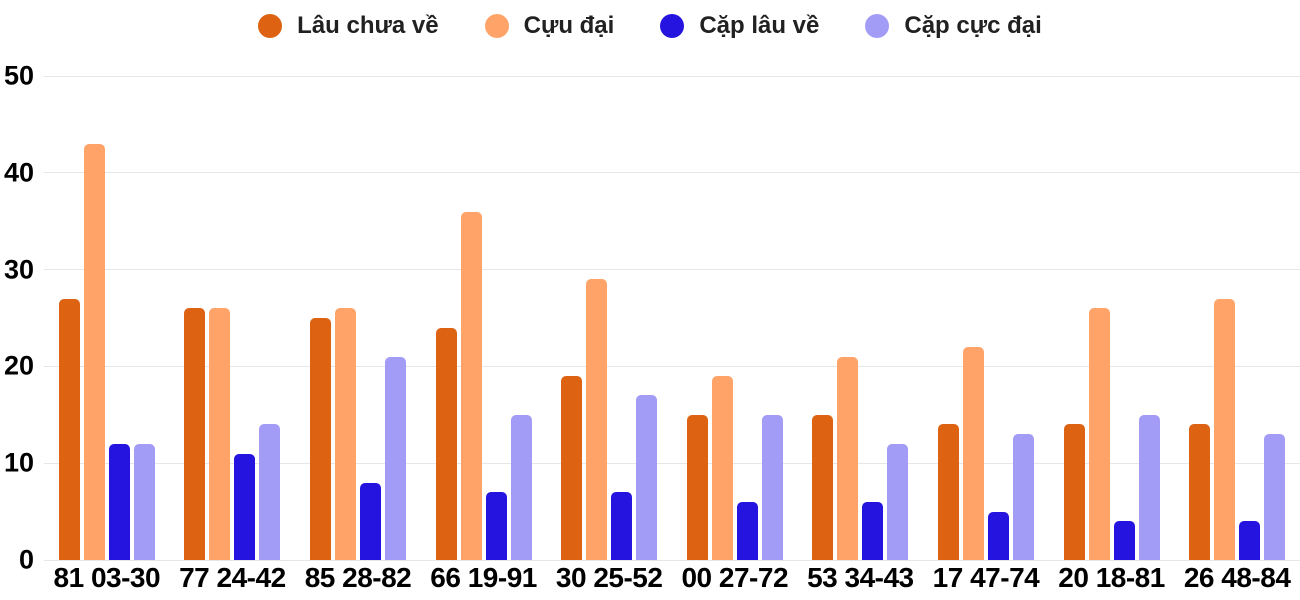  What do you see at coordinates (18, 75) in the screenshot?
I see `y-axis-tick-label: 50` at bounding box center [18, 75].